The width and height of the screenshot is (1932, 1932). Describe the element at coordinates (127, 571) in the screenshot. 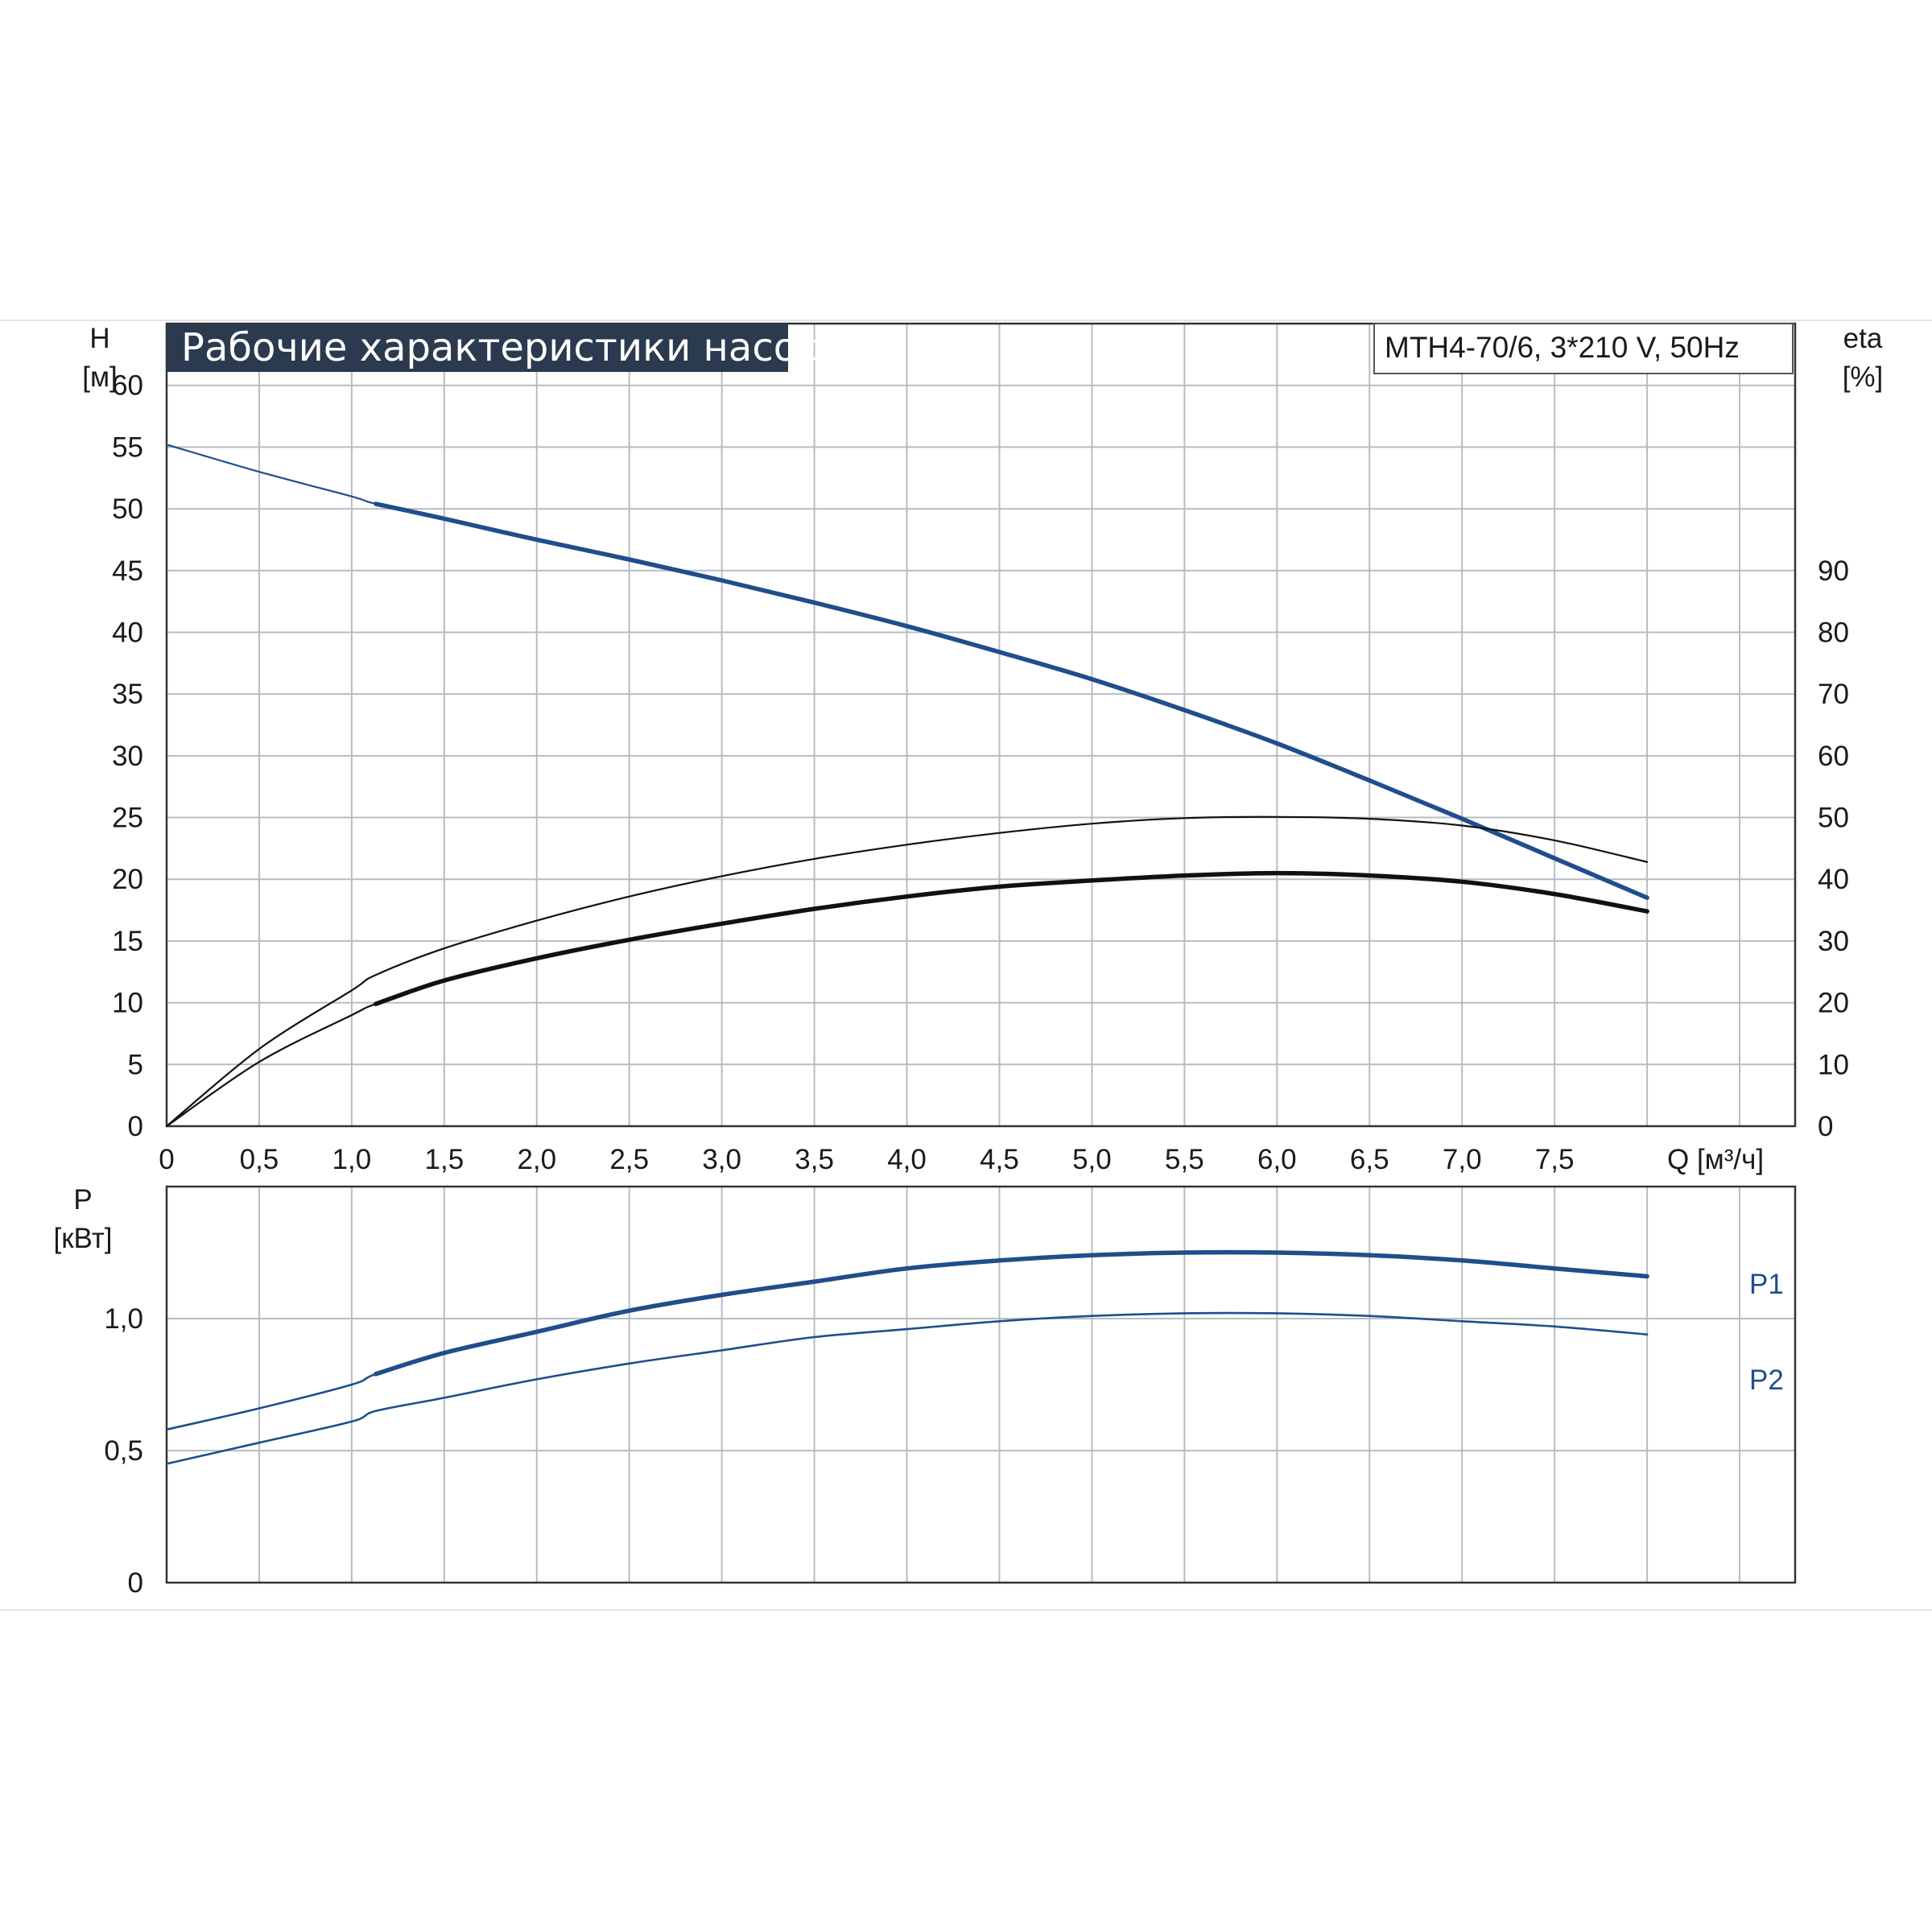

I see `head-tick-label: 45` at that location.